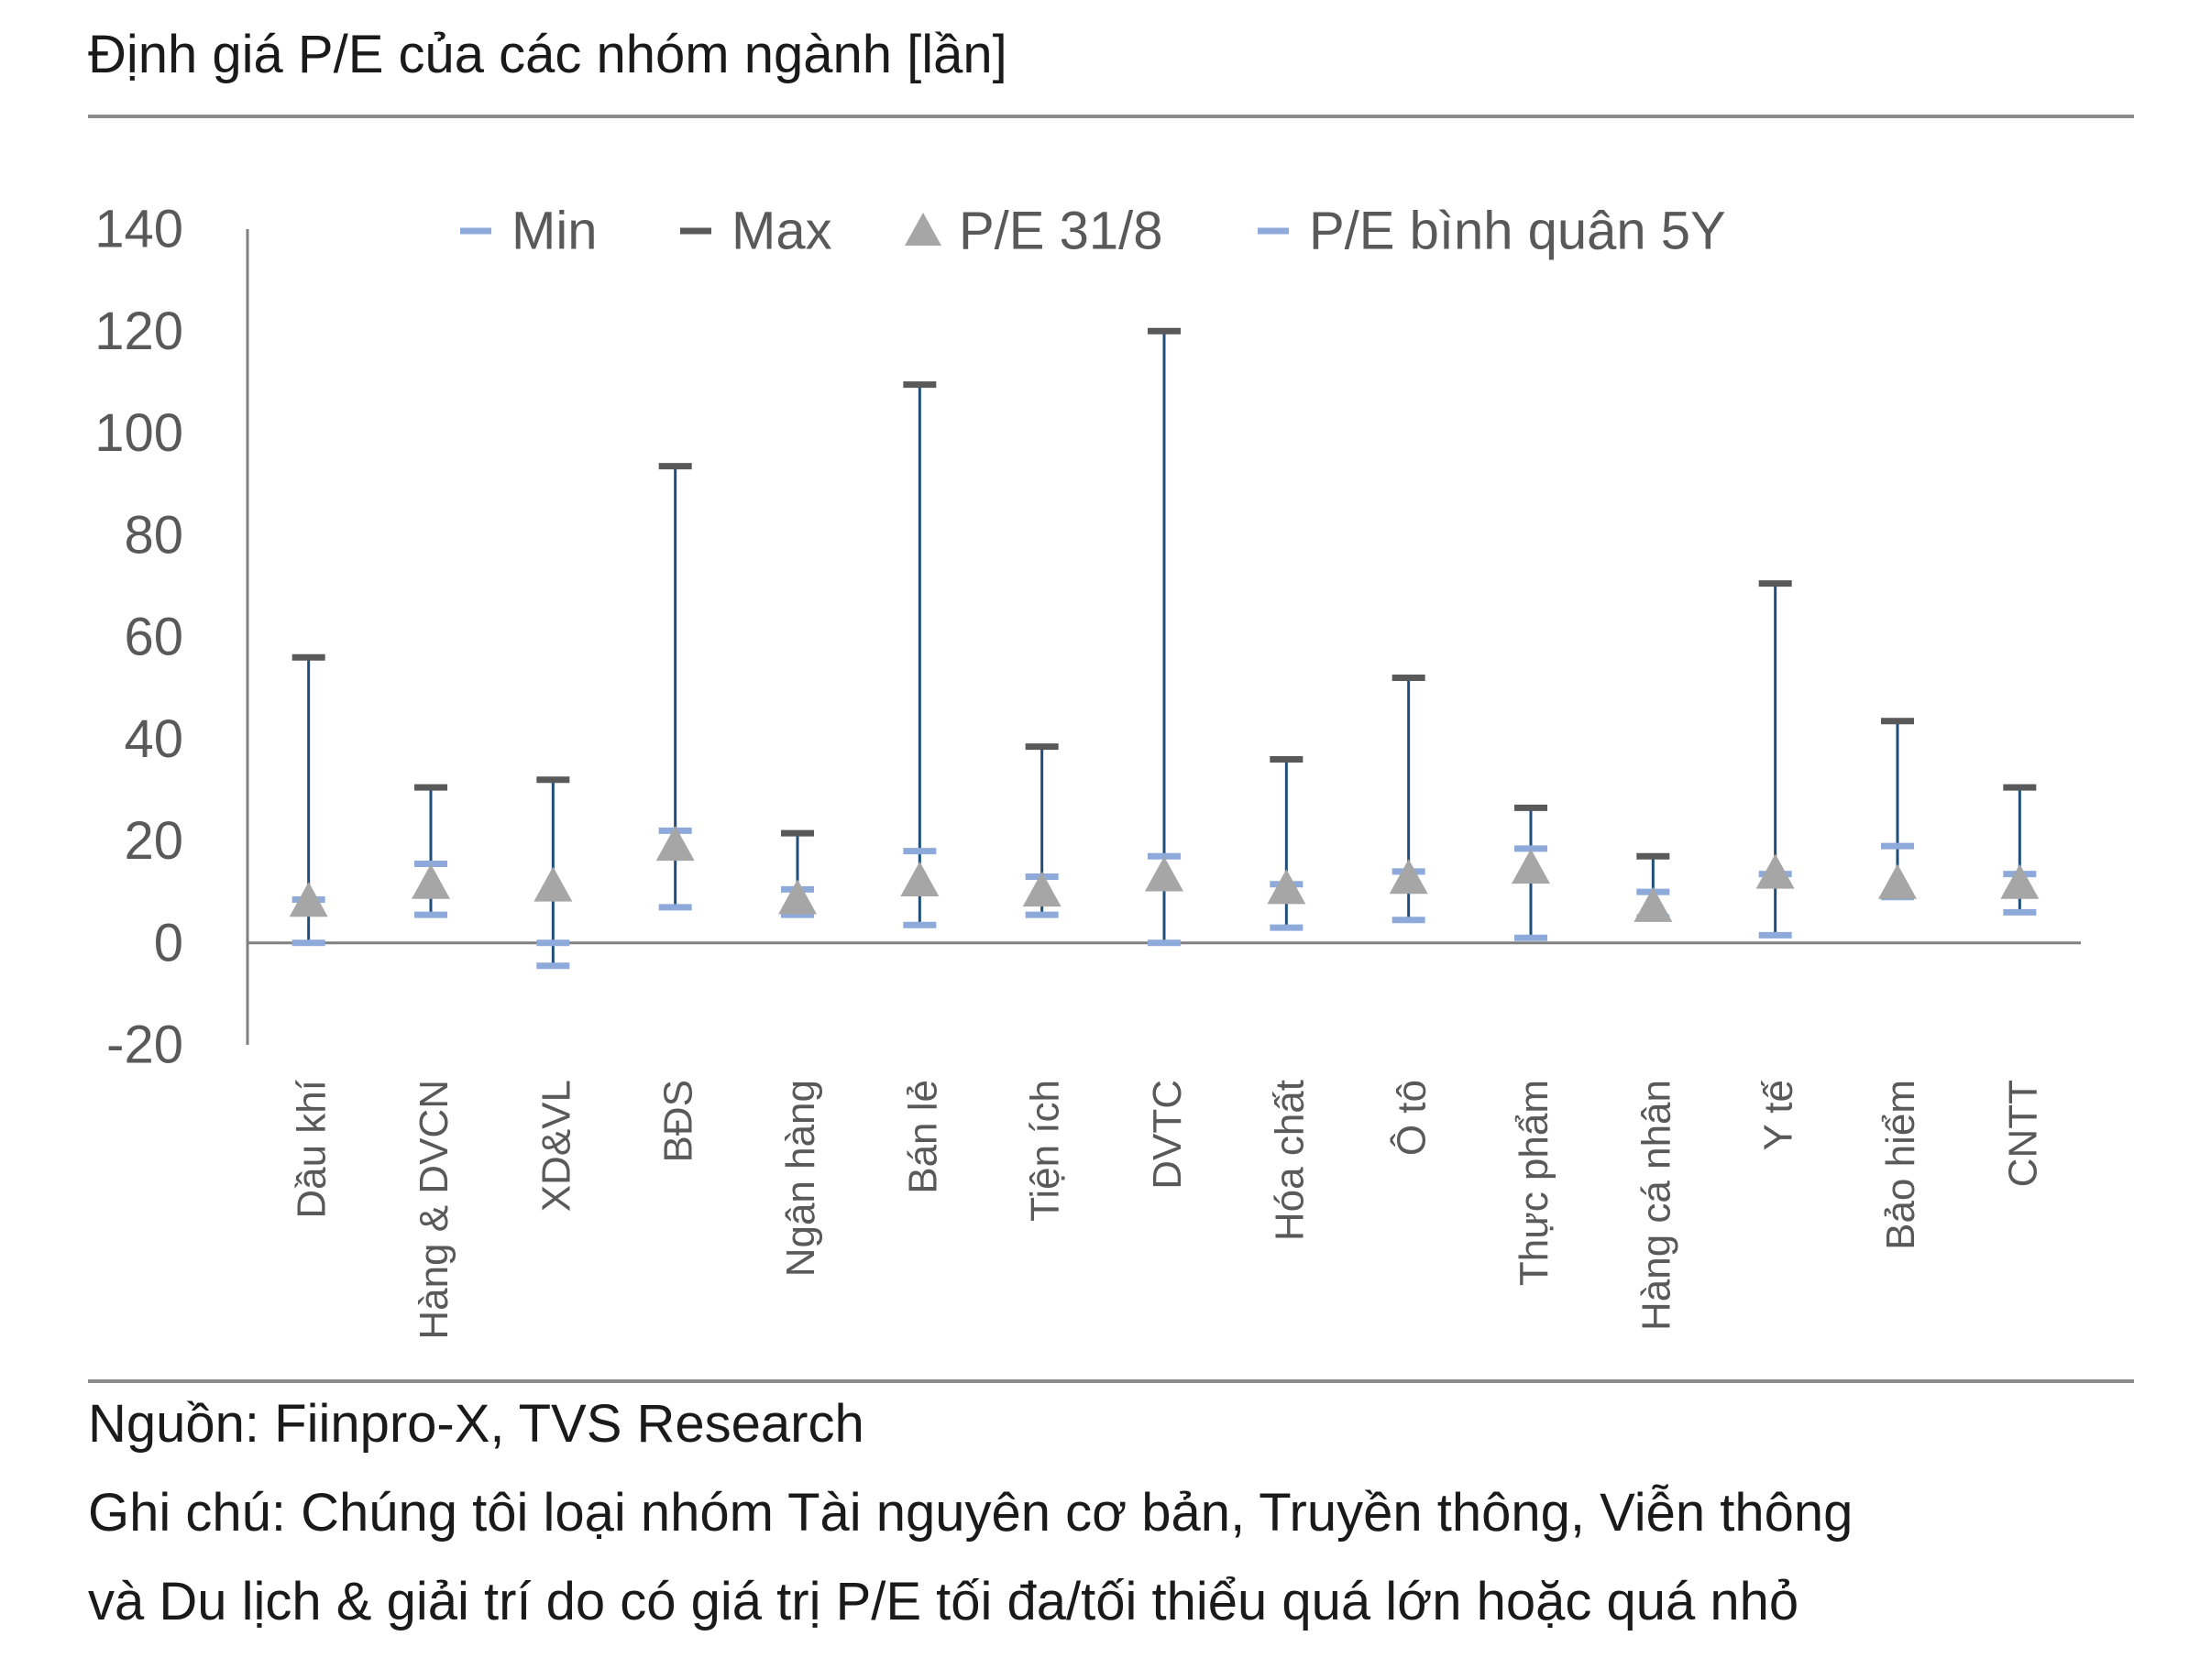 The height and width of the screenshot is (1680, 2200). I want to click on title-divider, so click(1111, 116).